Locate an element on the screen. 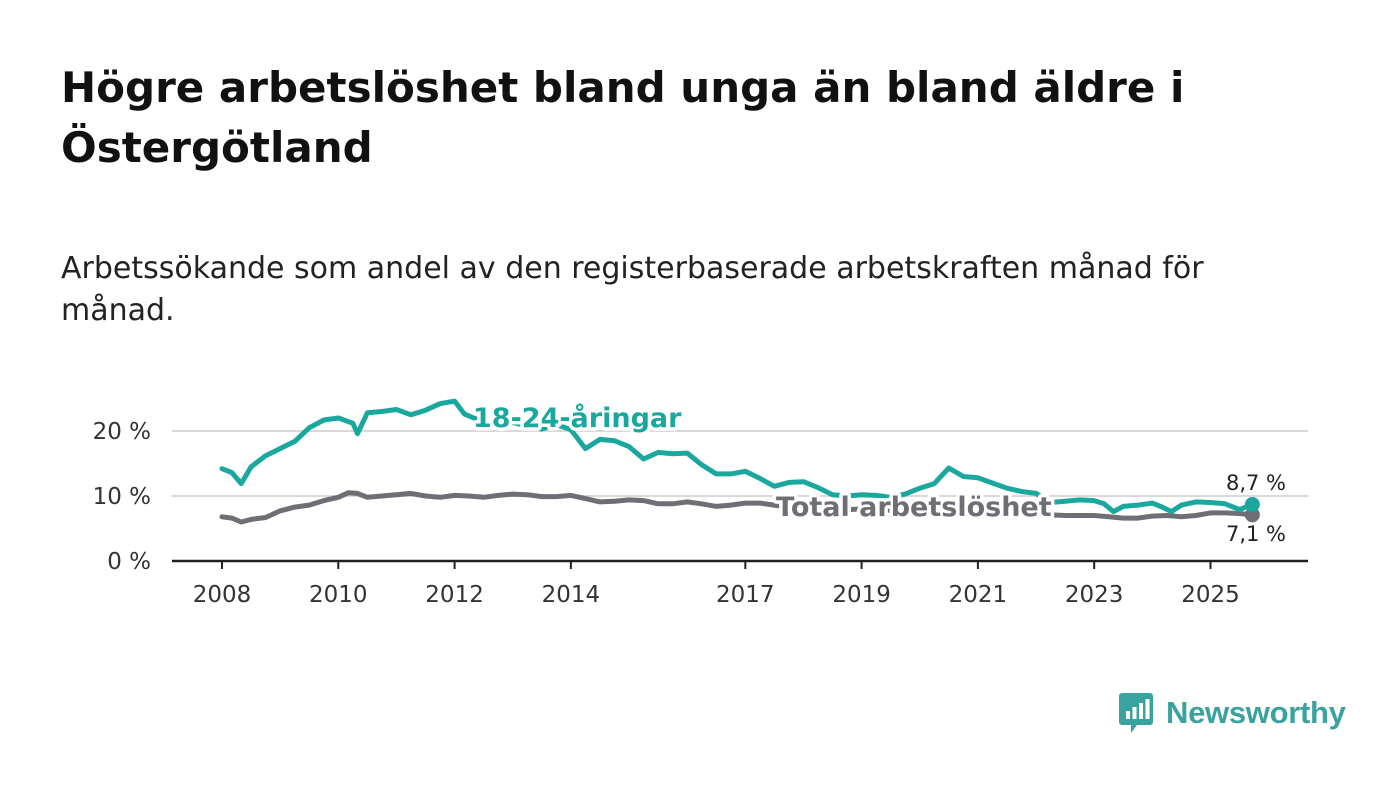  y-tick-label: 10 % is located at coordinates (122, 497).